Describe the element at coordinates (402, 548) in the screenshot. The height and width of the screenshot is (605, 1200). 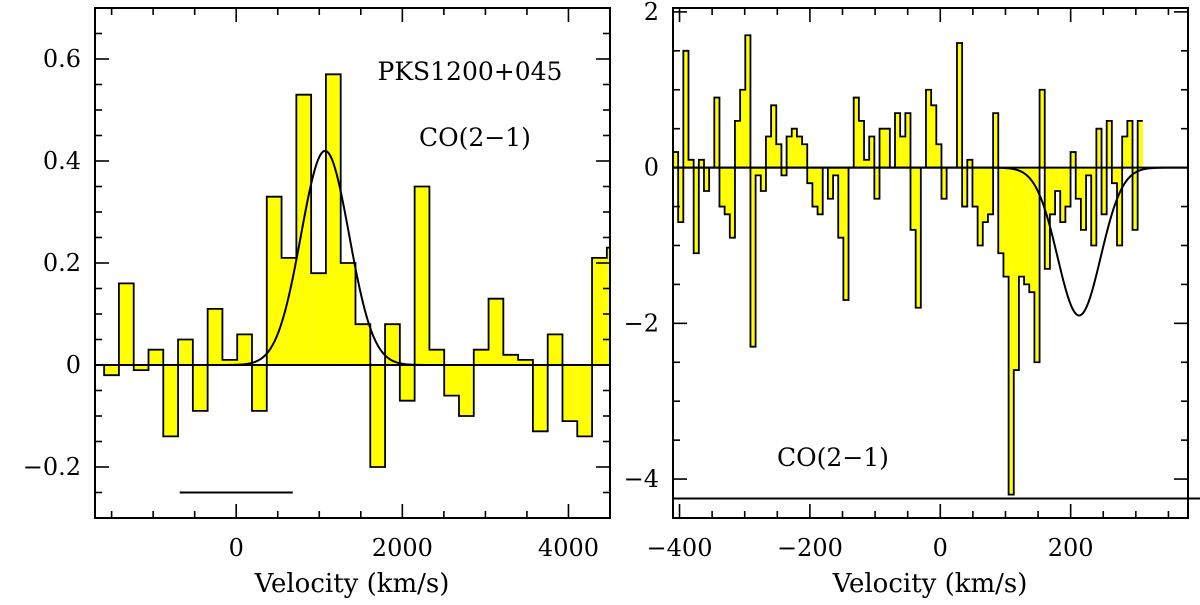
I see `left-x-tick-label: 2000` at that location.